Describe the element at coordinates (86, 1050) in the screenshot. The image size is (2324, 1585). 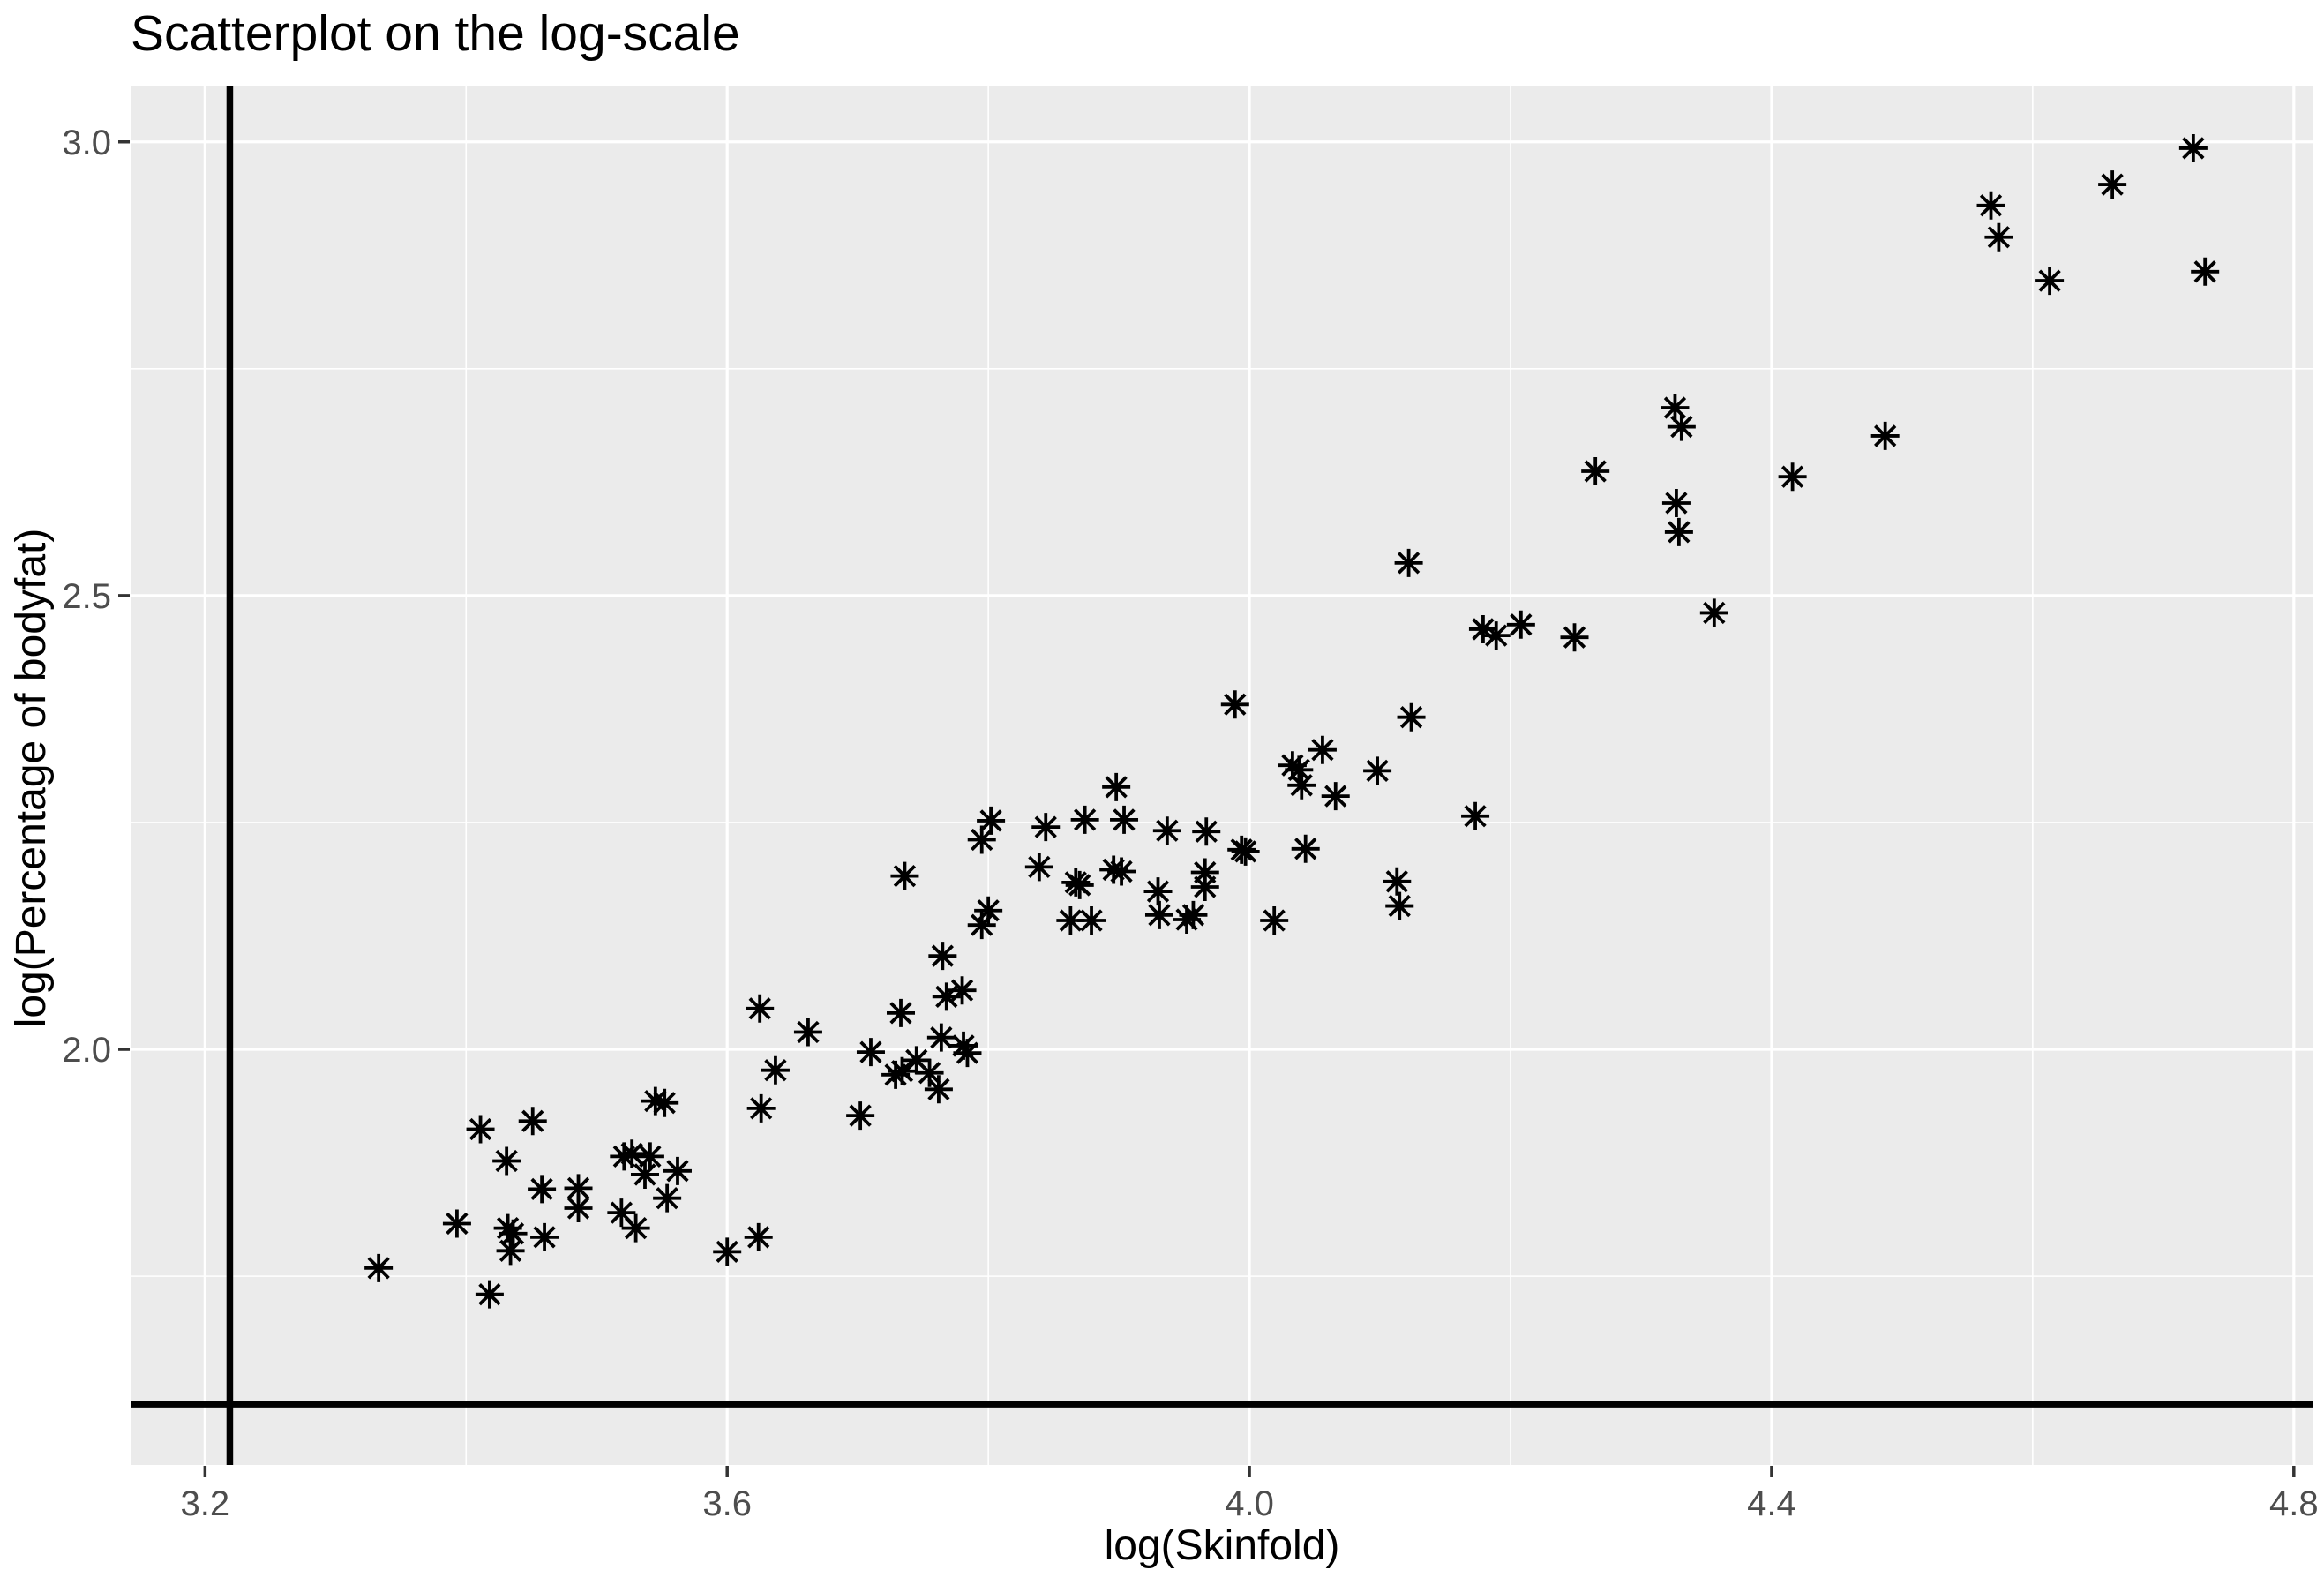
I see `y-tick-label: 2.0` at that location.